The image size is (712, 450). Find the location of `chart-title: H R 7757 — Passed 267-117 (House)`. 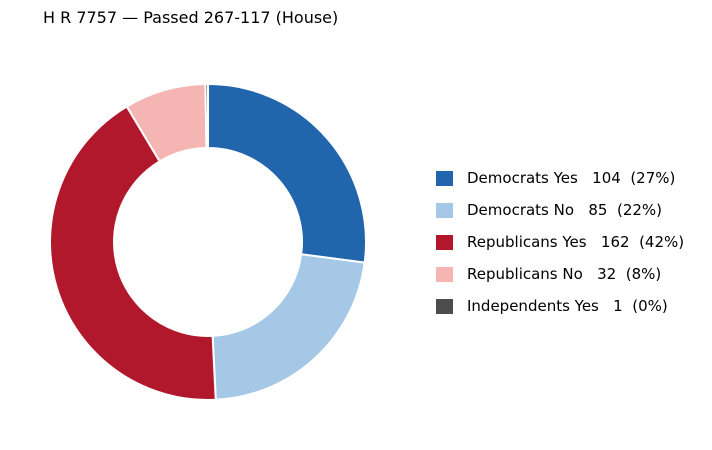

chart-title: H R 7757 — Passed 267-117 (House) is located at coordinates (191, 17).